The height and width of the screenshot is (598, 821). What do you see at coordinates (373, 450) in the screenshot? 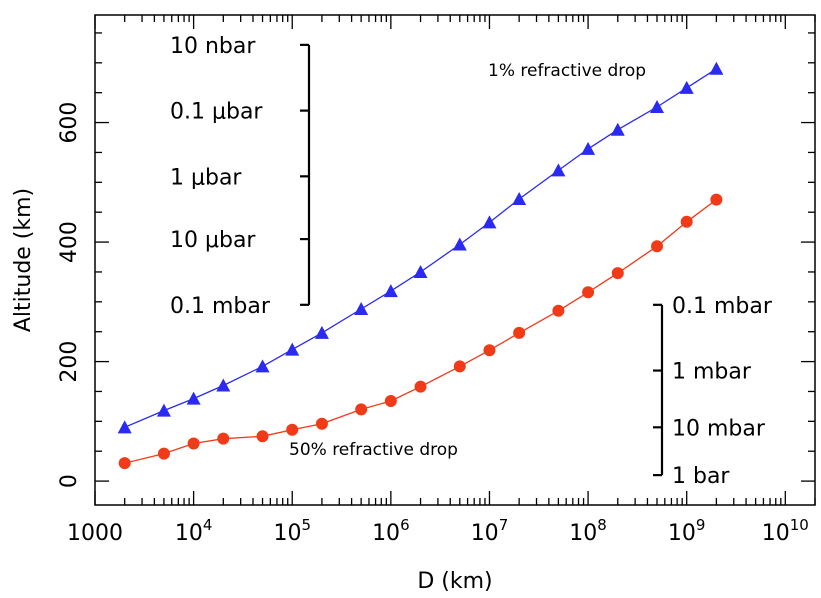
I see `annotation-red: 50% refractive drop` at bounding box center [373, 450].